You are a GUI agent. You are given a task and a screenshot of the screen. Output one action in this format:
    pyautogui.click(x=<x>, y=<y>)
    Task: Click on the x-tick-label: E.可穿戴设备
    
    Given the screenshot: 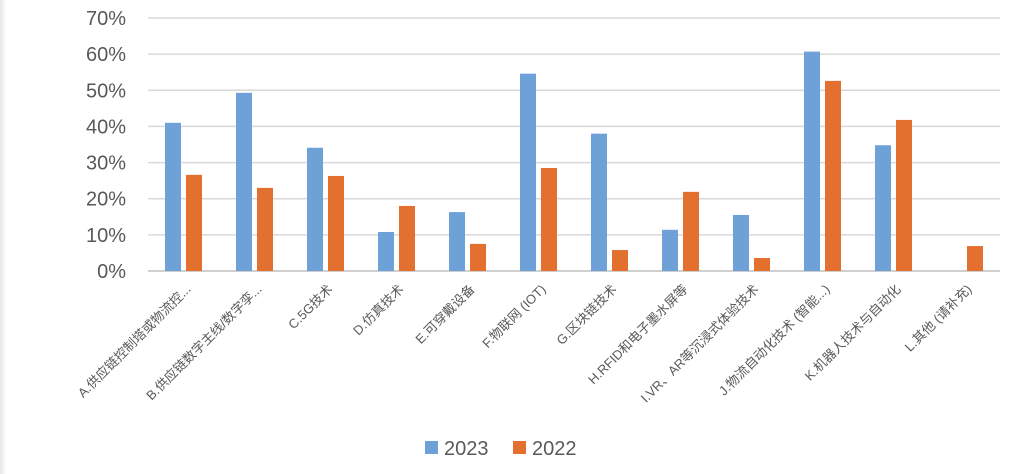 What is the action you would take?
    pyautogui.click(x=444, y=314)
    